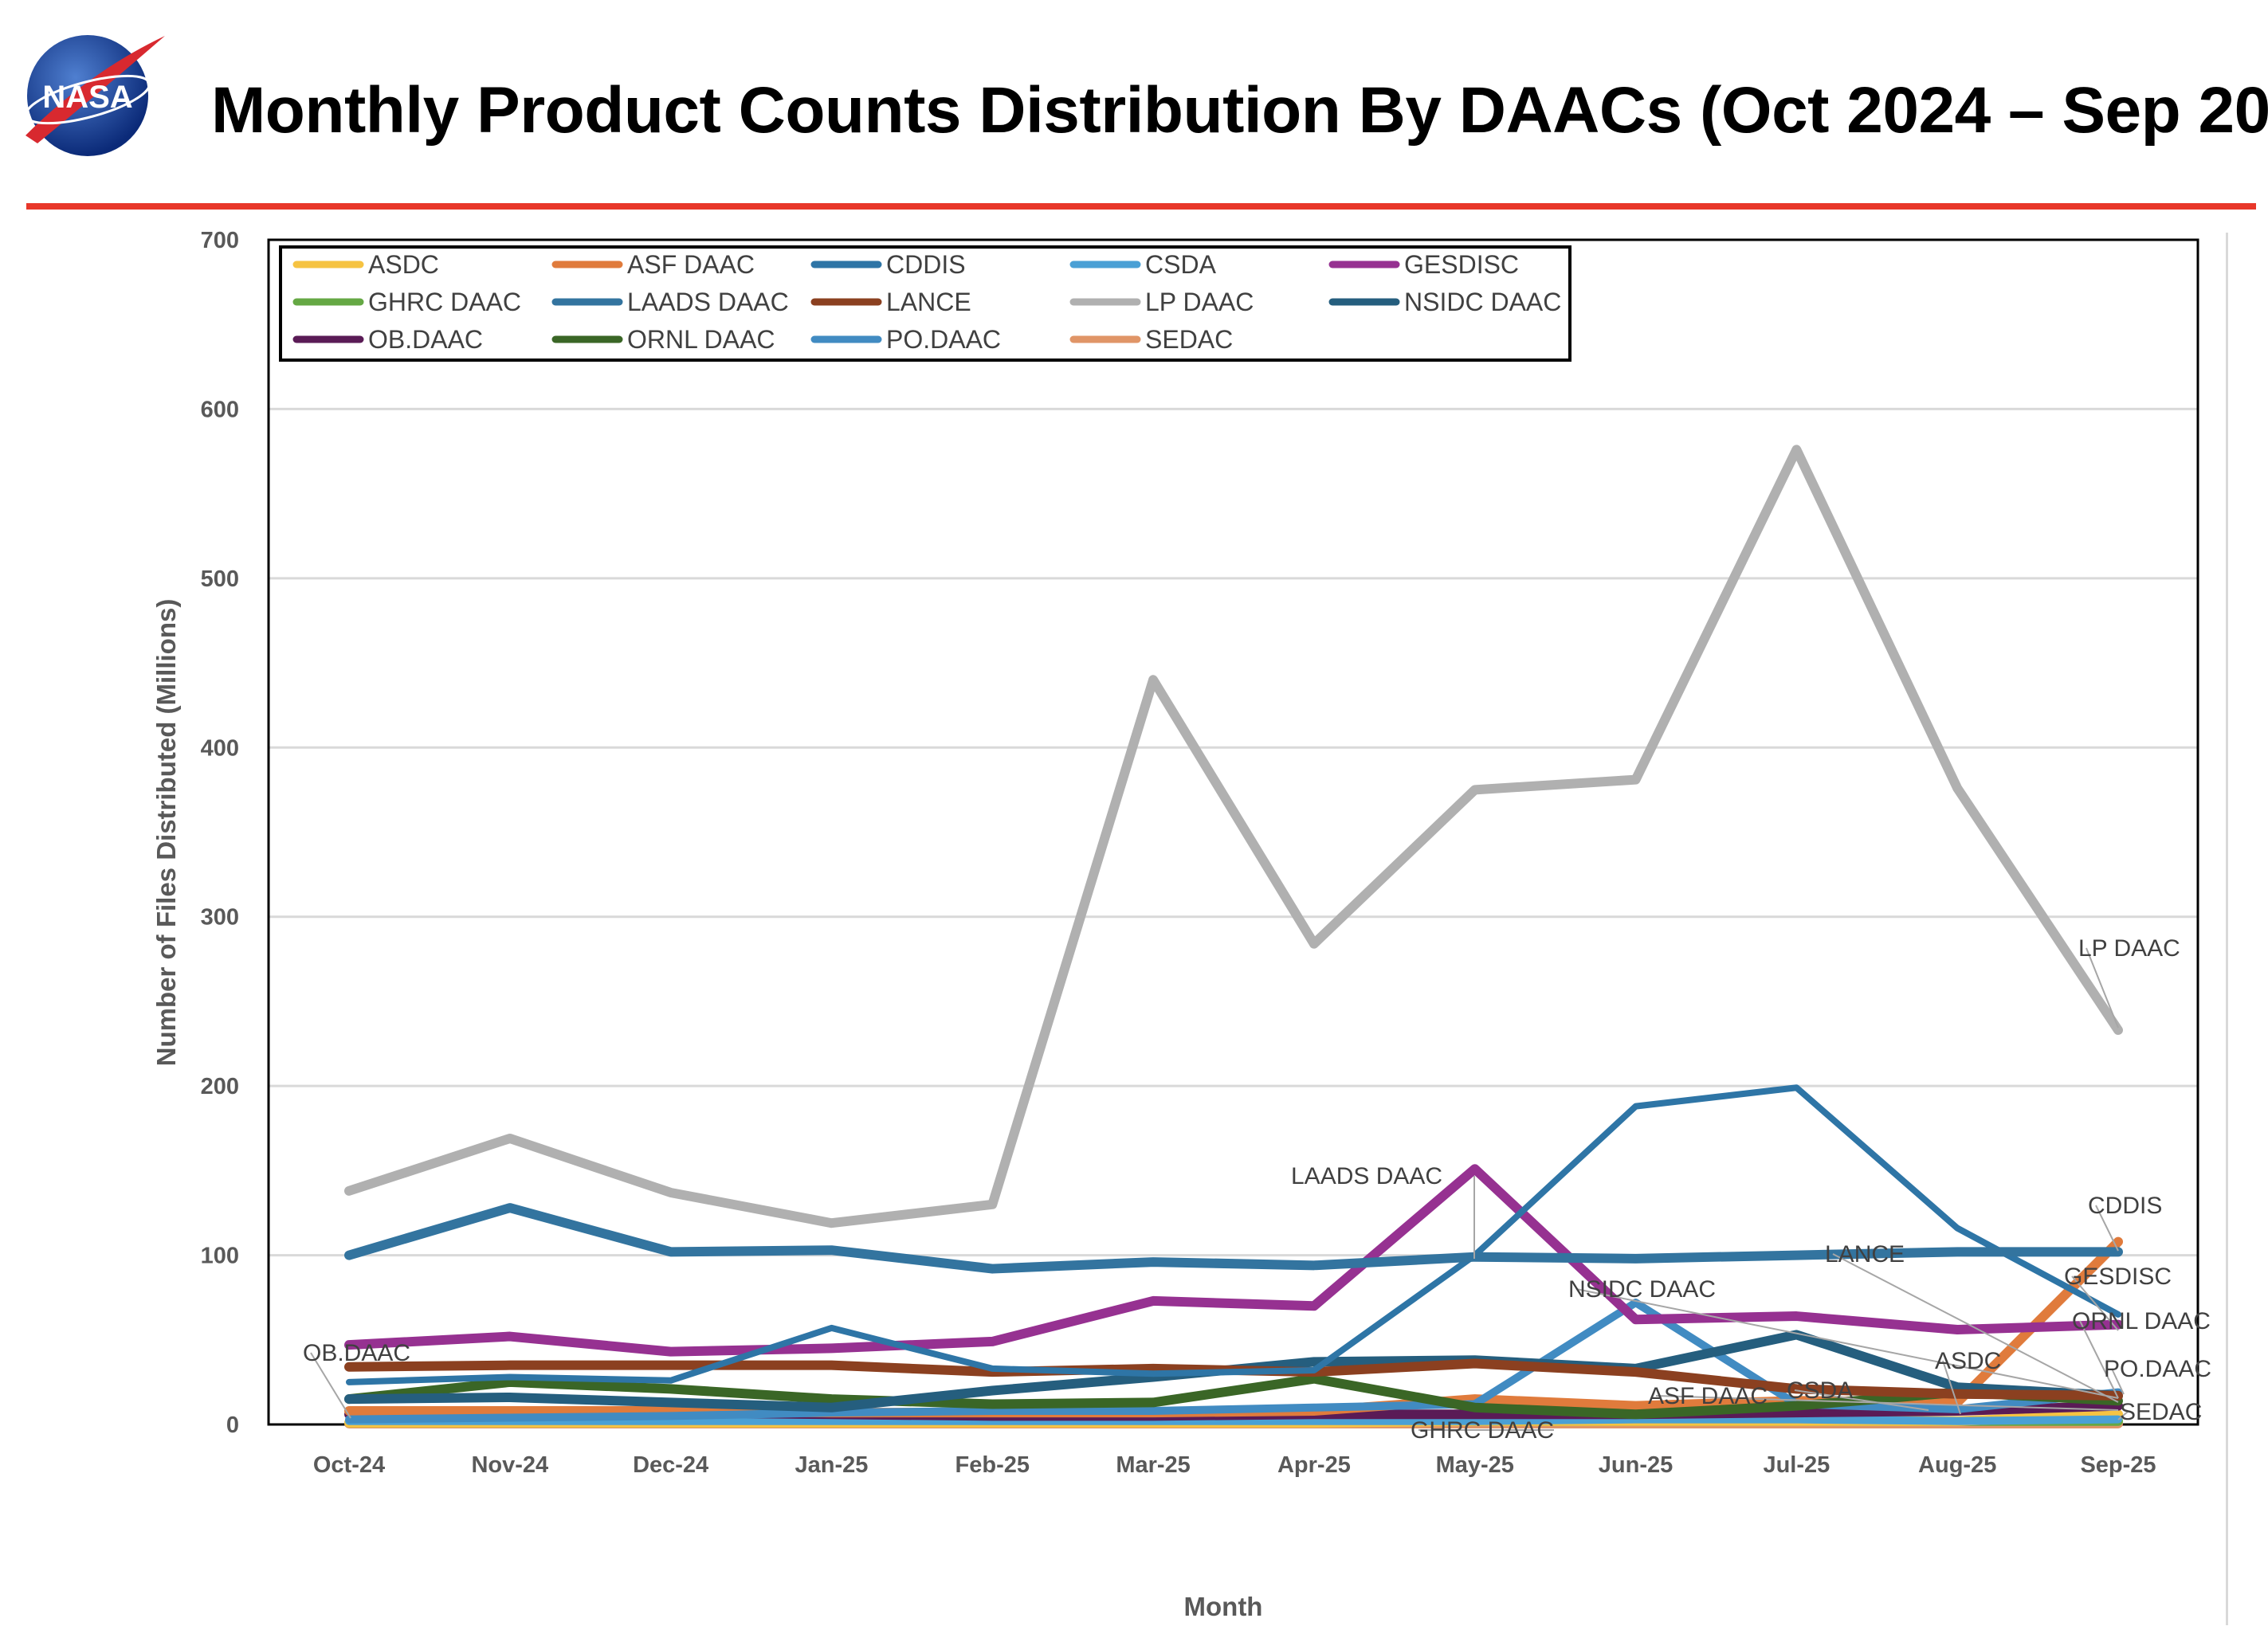 The height and width of the screenshot is (1630, 2268). Describe the element at coordinates (356, 1353) in the screenshot. I see `data-label: OB.DAAC` at that location.